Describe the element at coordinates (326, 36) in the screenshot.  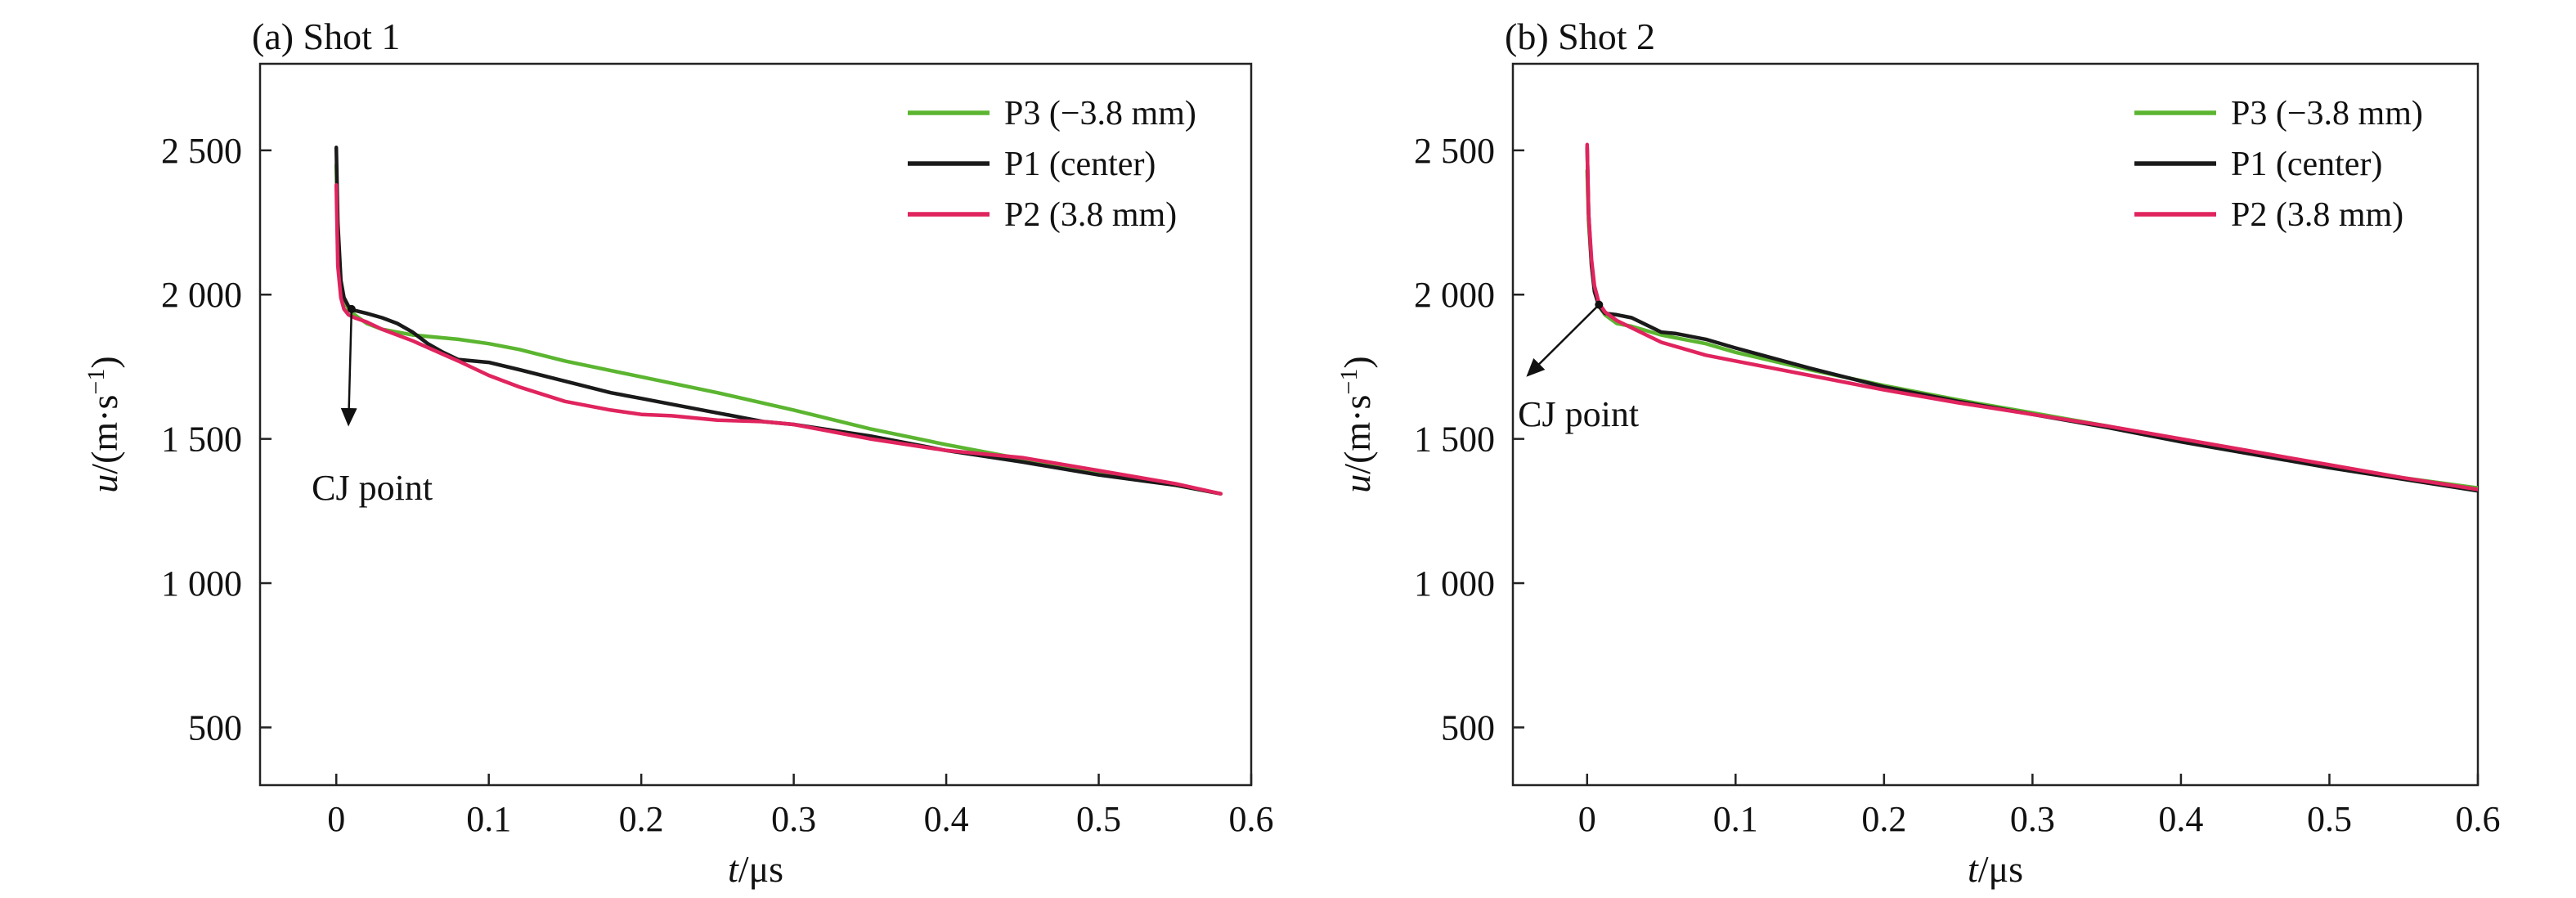
I see `panel-label: (a) Shot 1` at that location.